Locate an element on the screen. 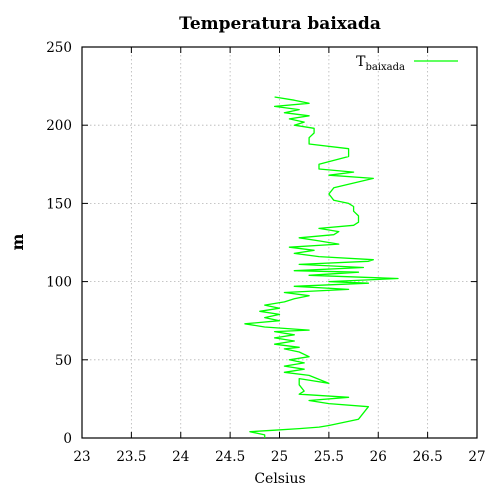 The height and width of the screenshot is (503, 504). y-tick-label: 250 is located at coordinates (59, 48).